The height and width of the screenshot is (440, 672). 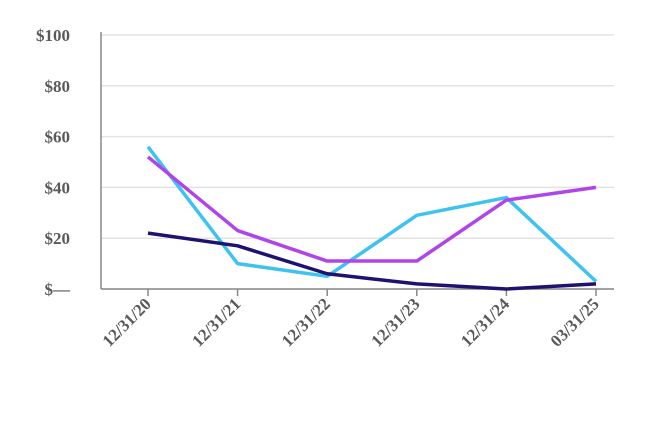 I want to click on y-tick-label: $80, so click(x=58, y=86).